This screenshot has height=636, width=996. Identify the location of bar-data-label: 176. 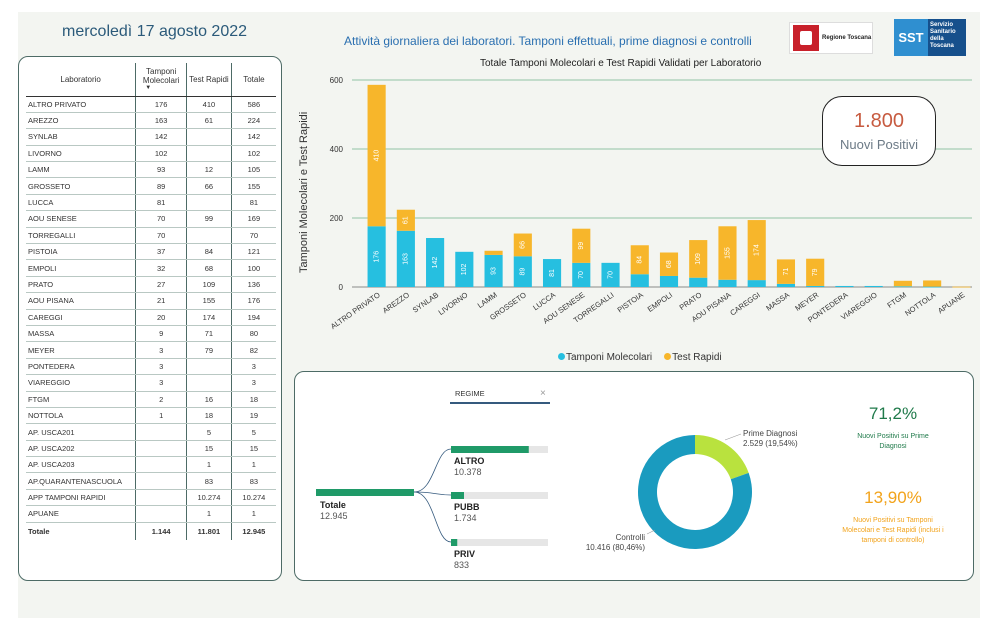
(376, 257).